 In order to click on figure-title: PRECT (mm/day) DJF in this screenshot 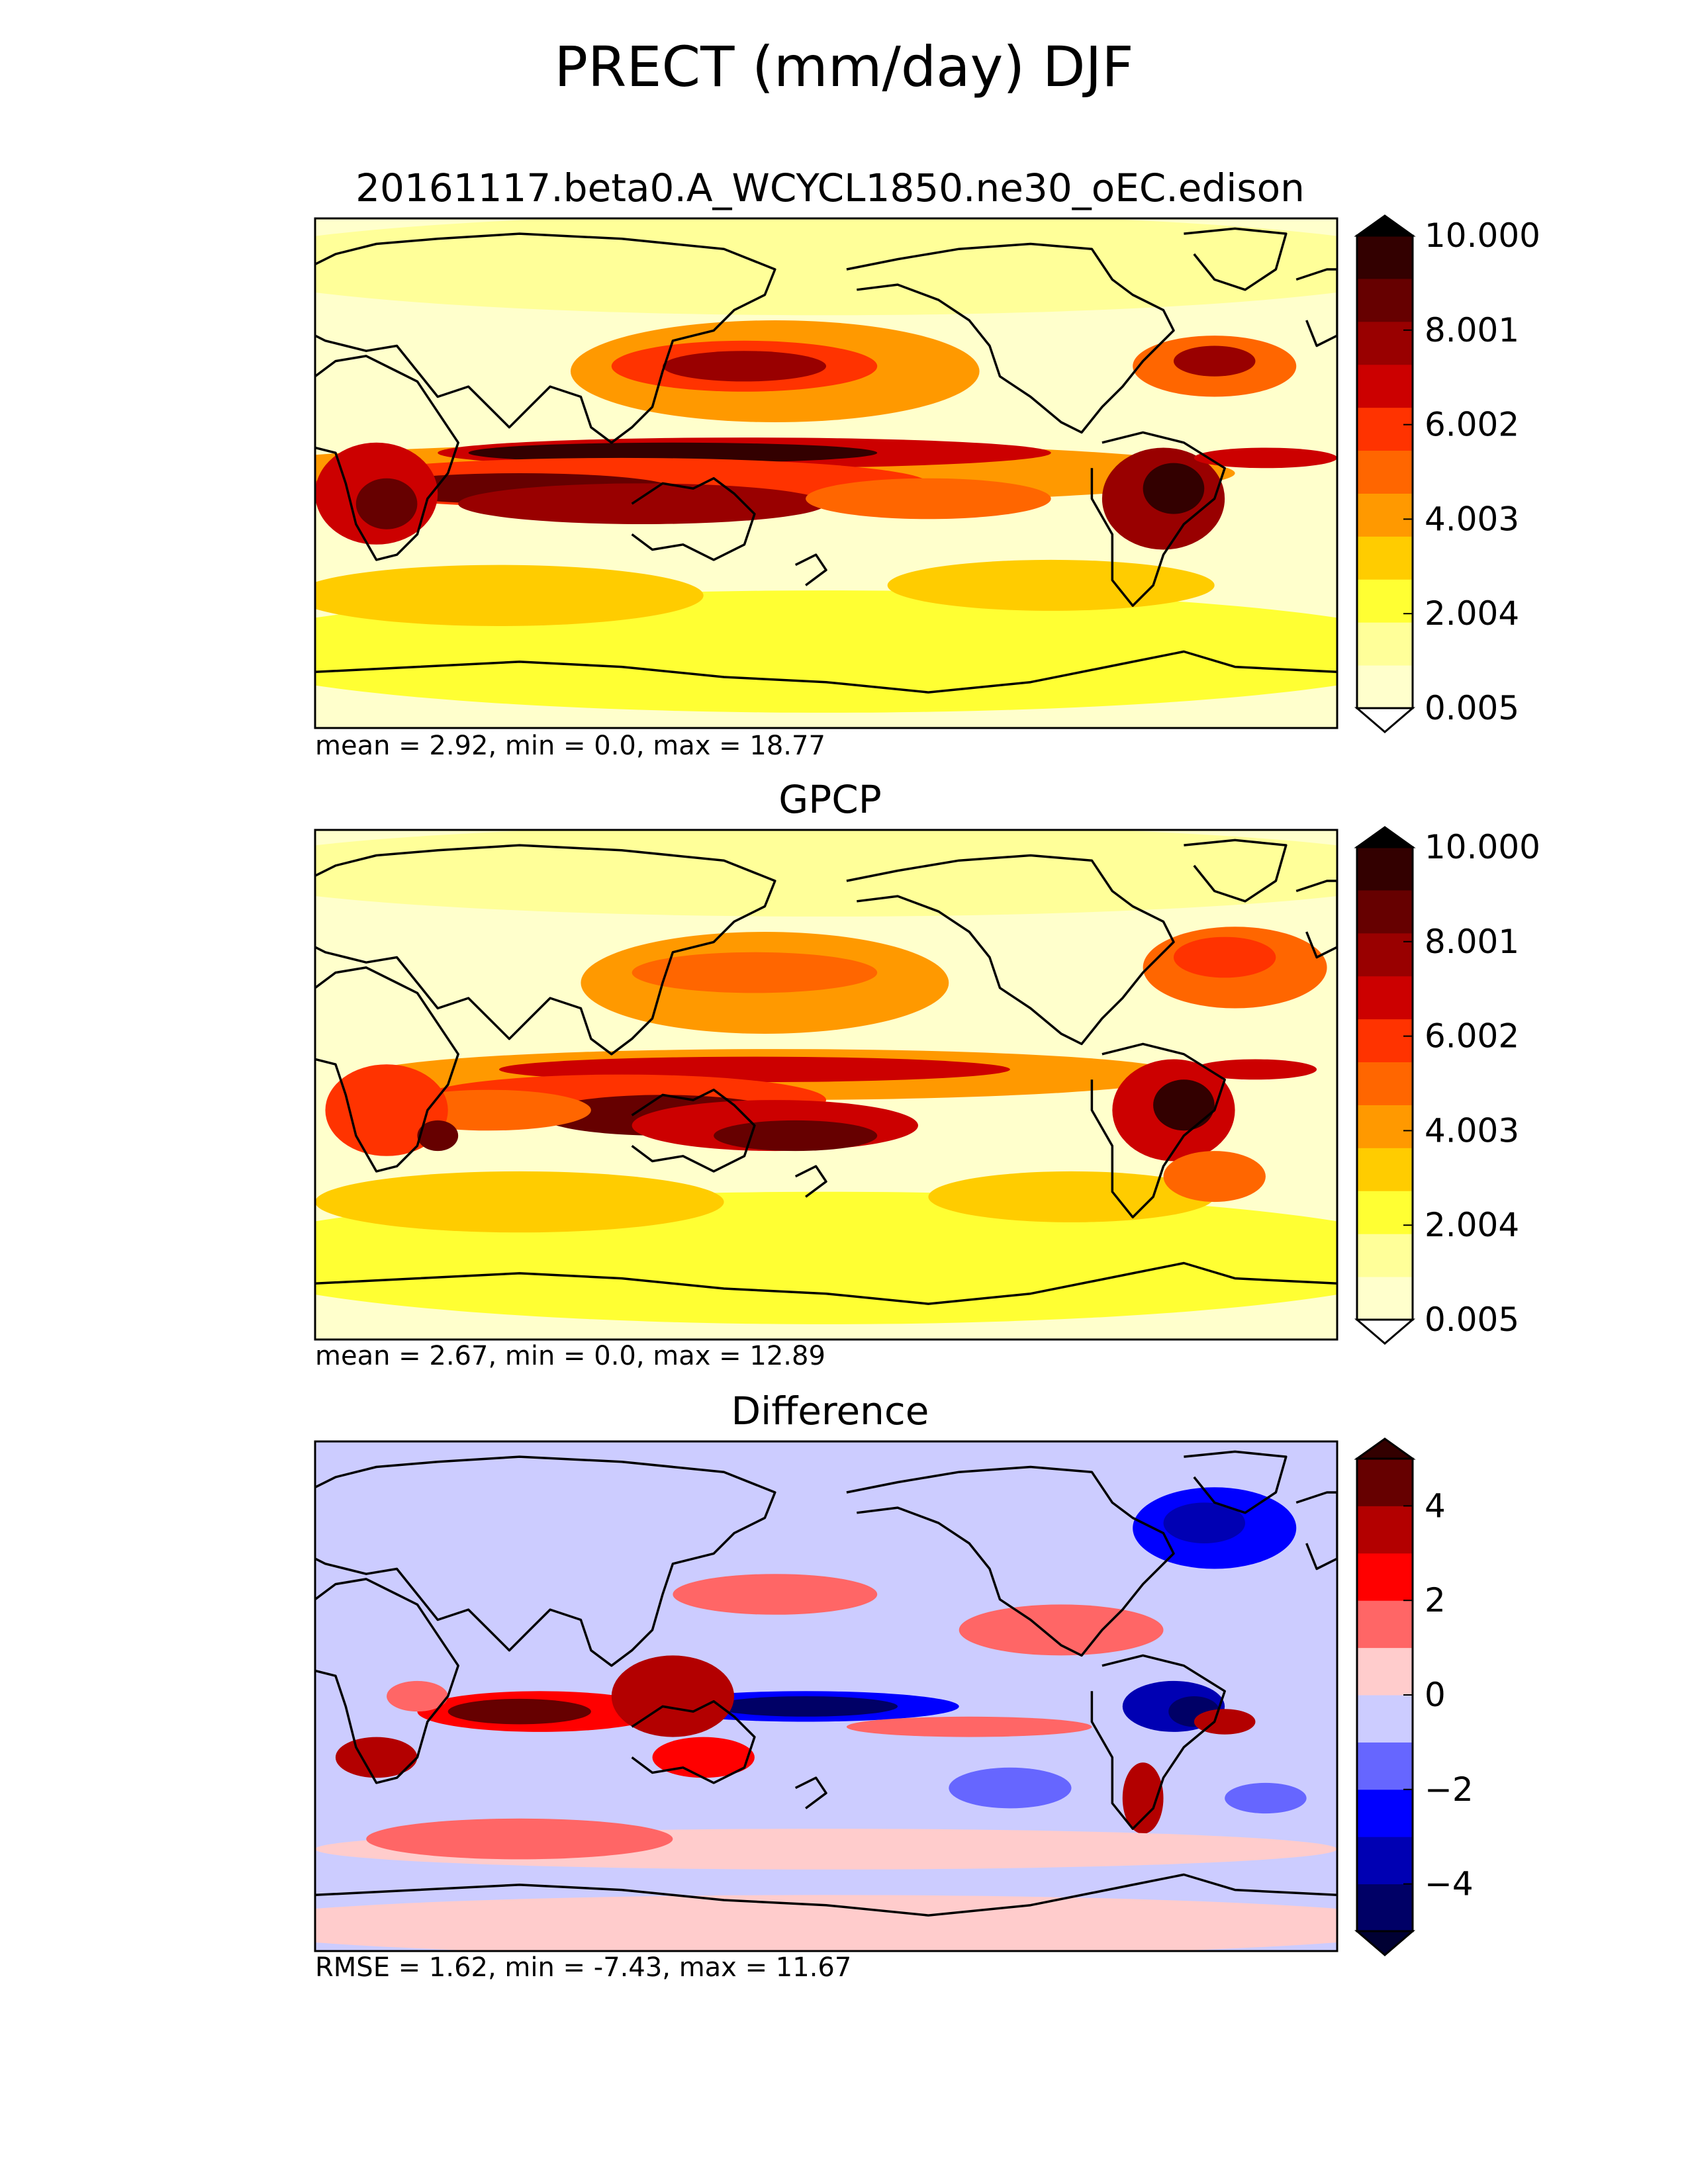, I will do `click(844, 66)`.